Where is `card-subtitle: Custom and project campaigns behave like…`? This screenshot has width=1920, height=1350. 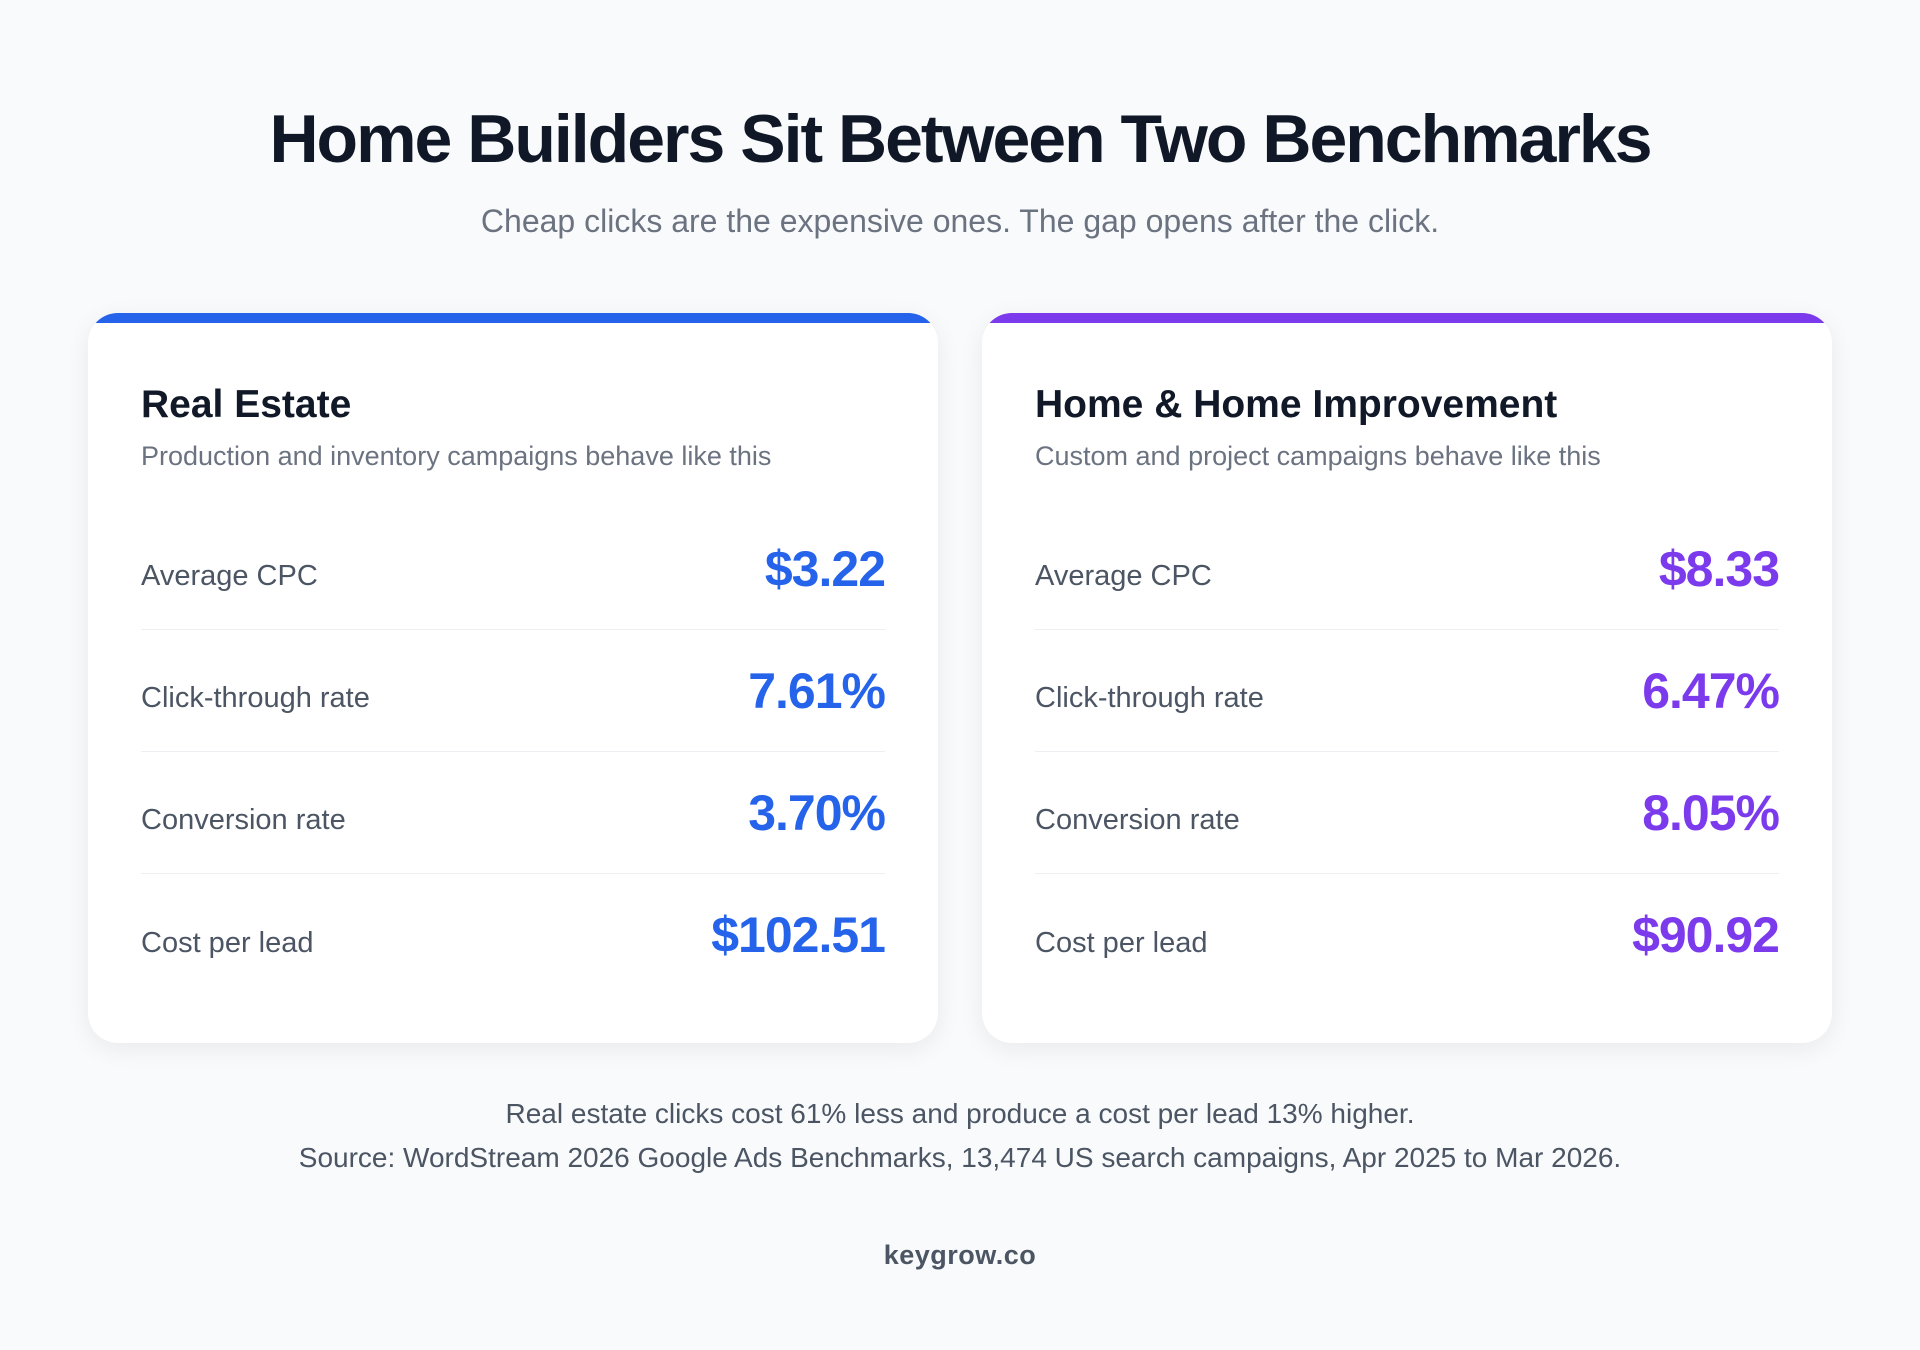 card-subtitle: Custom and project campaigns behave like… is located at coordinates (1318, 456).